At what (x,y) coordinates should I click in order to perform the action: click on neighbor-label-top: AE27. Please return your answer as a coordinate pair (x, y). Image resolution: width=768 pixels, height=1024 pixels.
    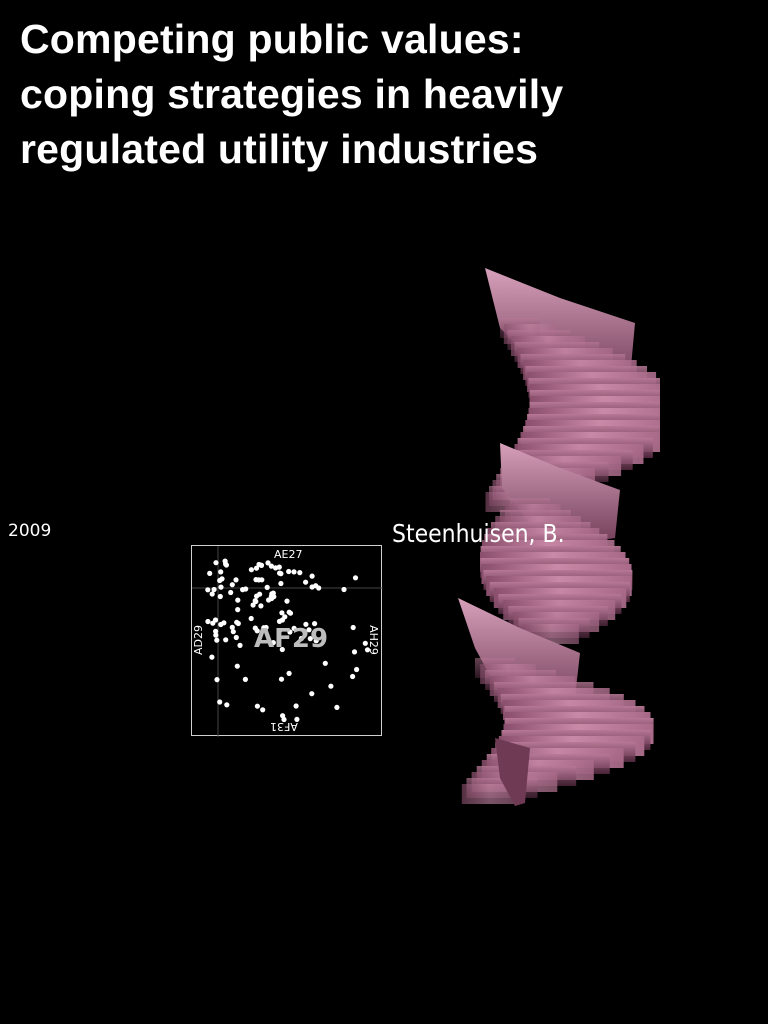
    Looking at the image, I should click on (288, 554).